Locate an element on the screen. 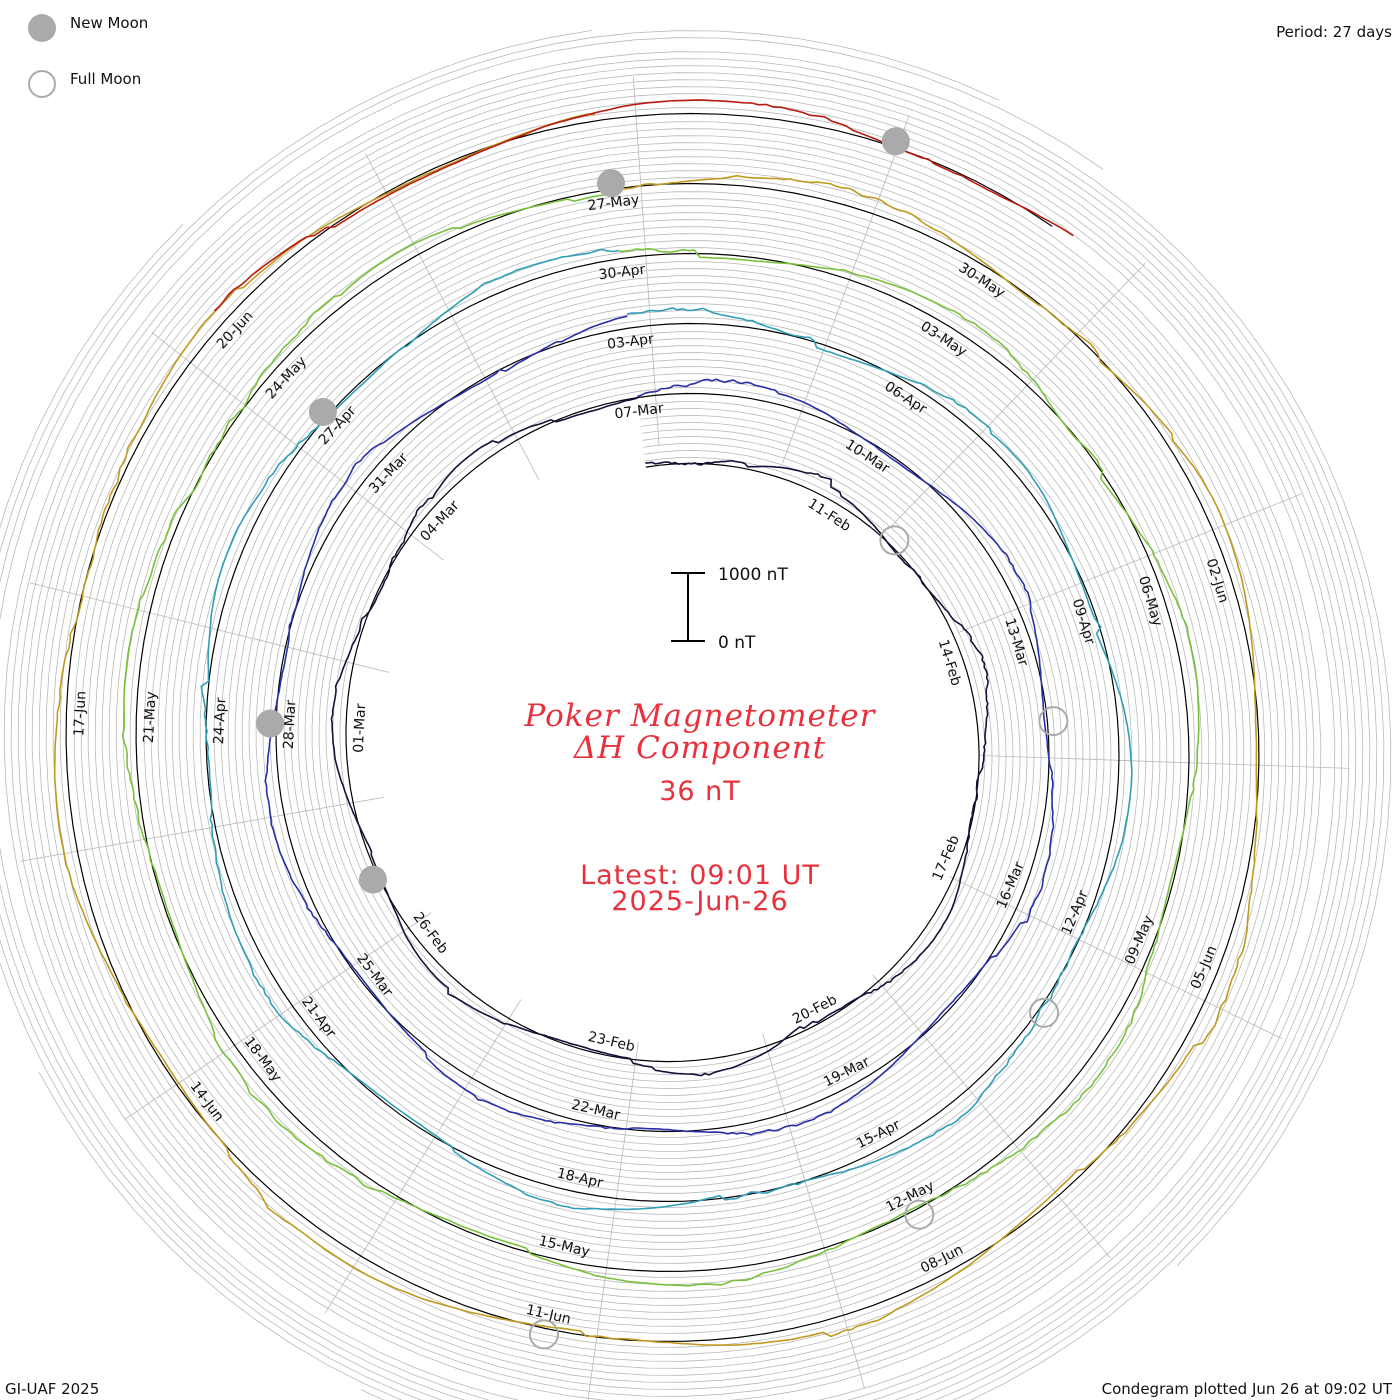  chart-subtitle: ΔH Component is located at coordinates (700, 748).